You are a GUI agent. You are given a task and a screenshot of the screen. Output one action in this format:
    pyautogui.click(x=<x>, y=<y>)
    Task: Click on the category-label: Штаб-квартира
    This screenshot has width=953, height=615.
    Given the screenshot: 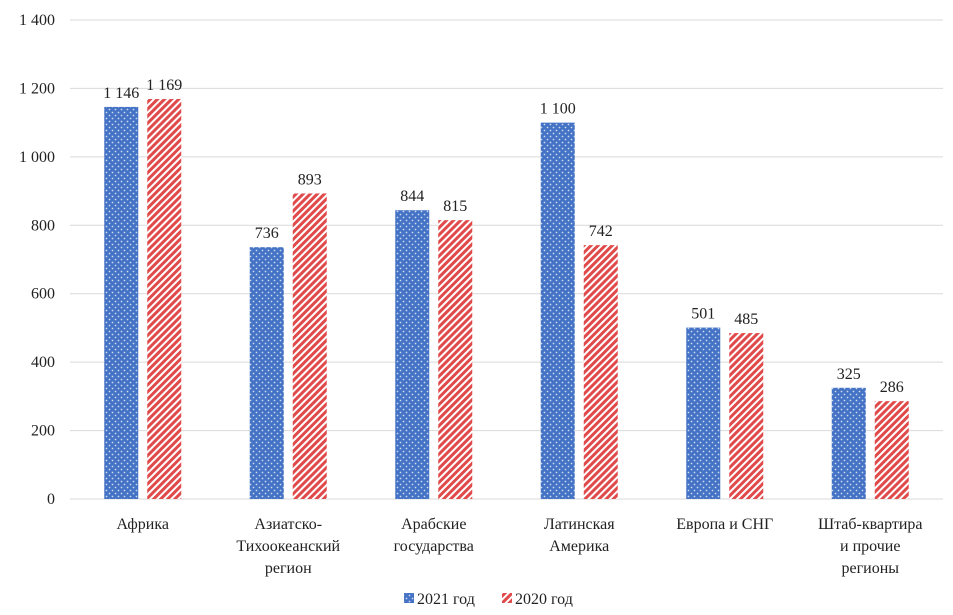 What is the action you would take?
    pyautogui.click(x=870, y=524)
    